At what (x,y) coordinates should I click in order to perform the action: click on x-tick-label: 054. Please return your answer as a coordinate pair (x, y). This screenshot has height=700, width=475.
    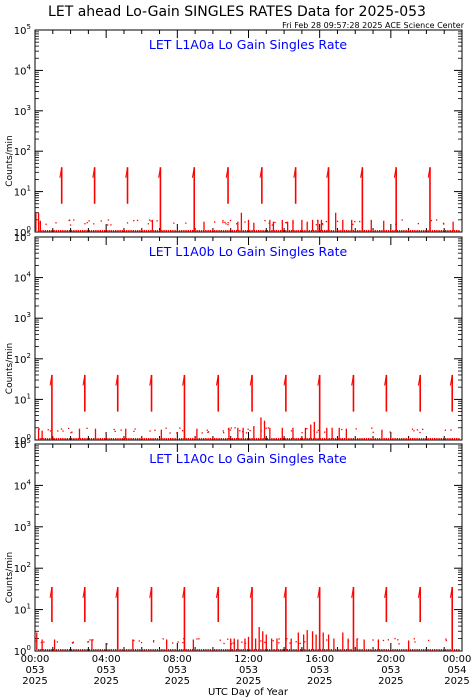
    Looking at the image, I should click on (456, 670).